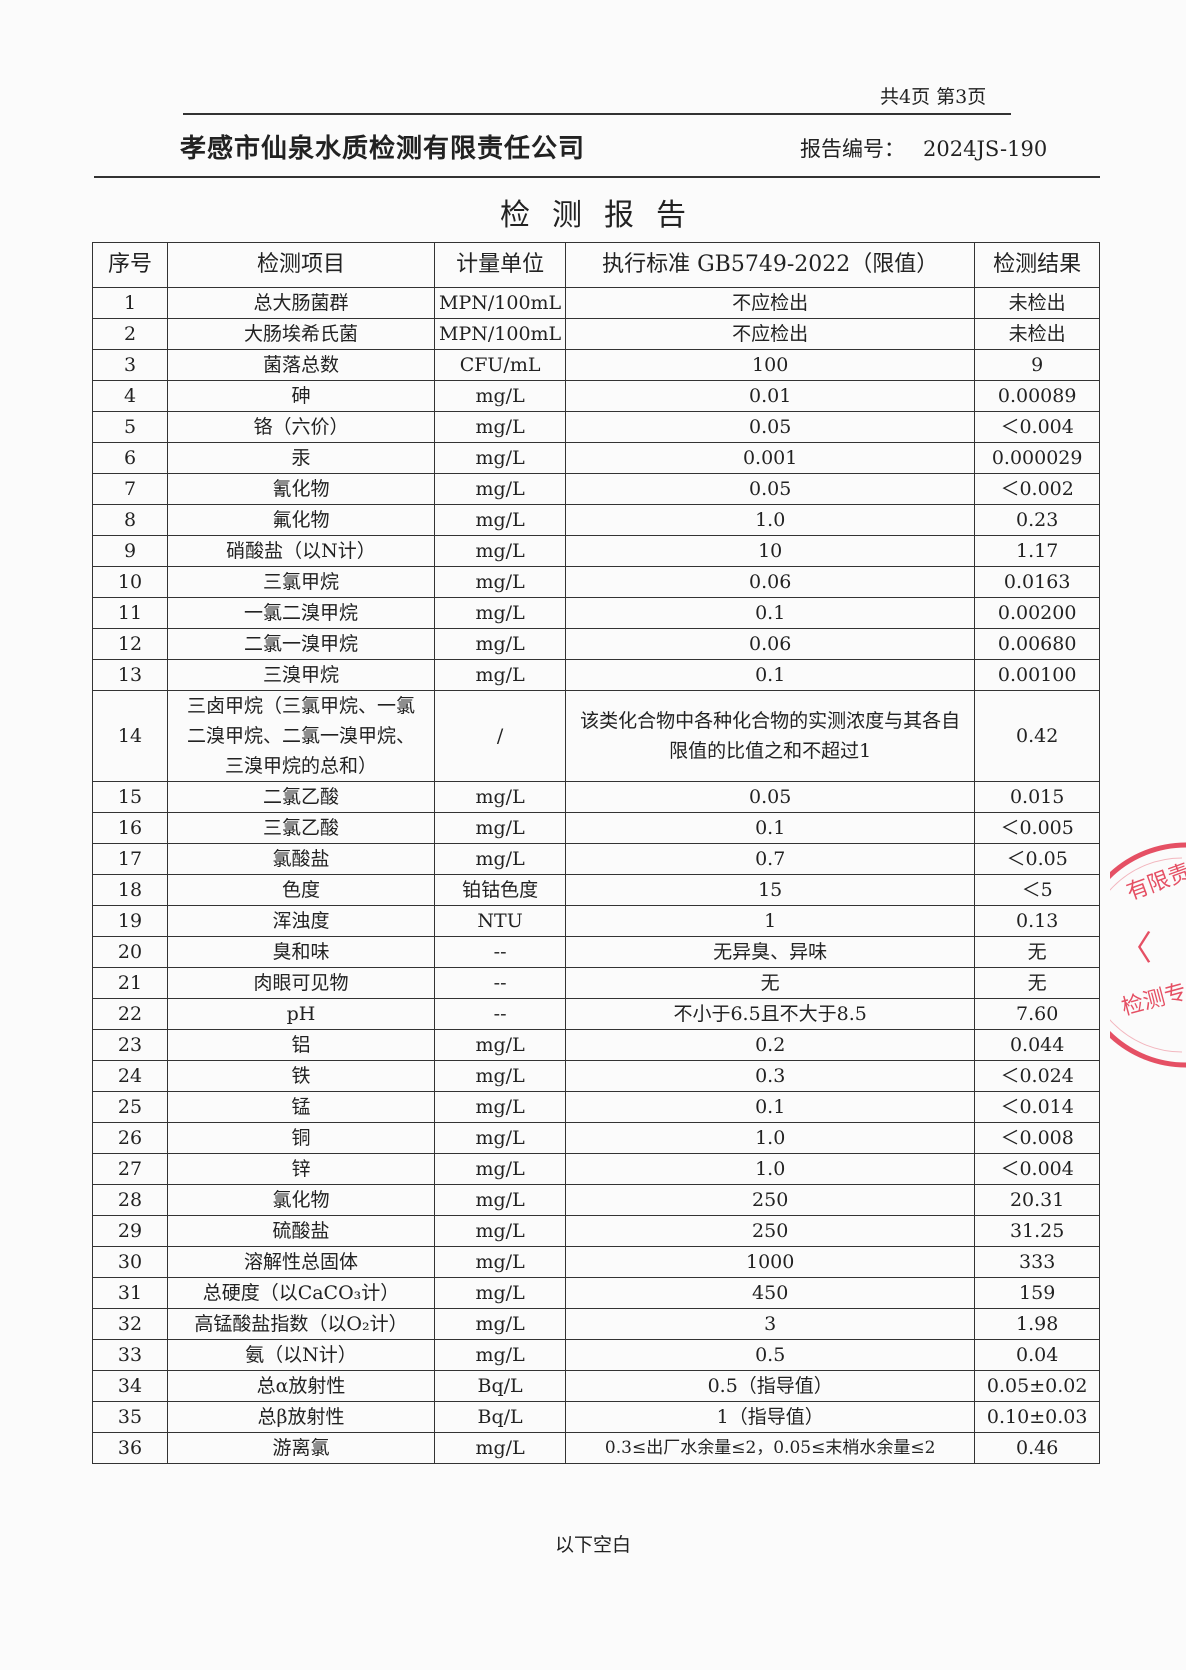  I want to click on row-result: ＜0.004, so click(1037, 1169).